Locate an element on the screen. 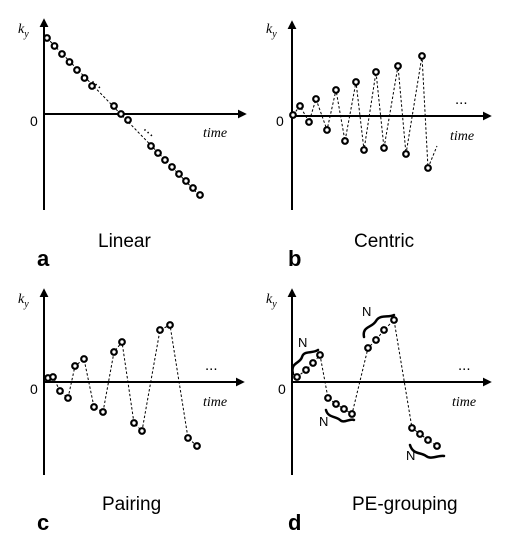  panel-a-letter: a is located at coordinates (43, 258).